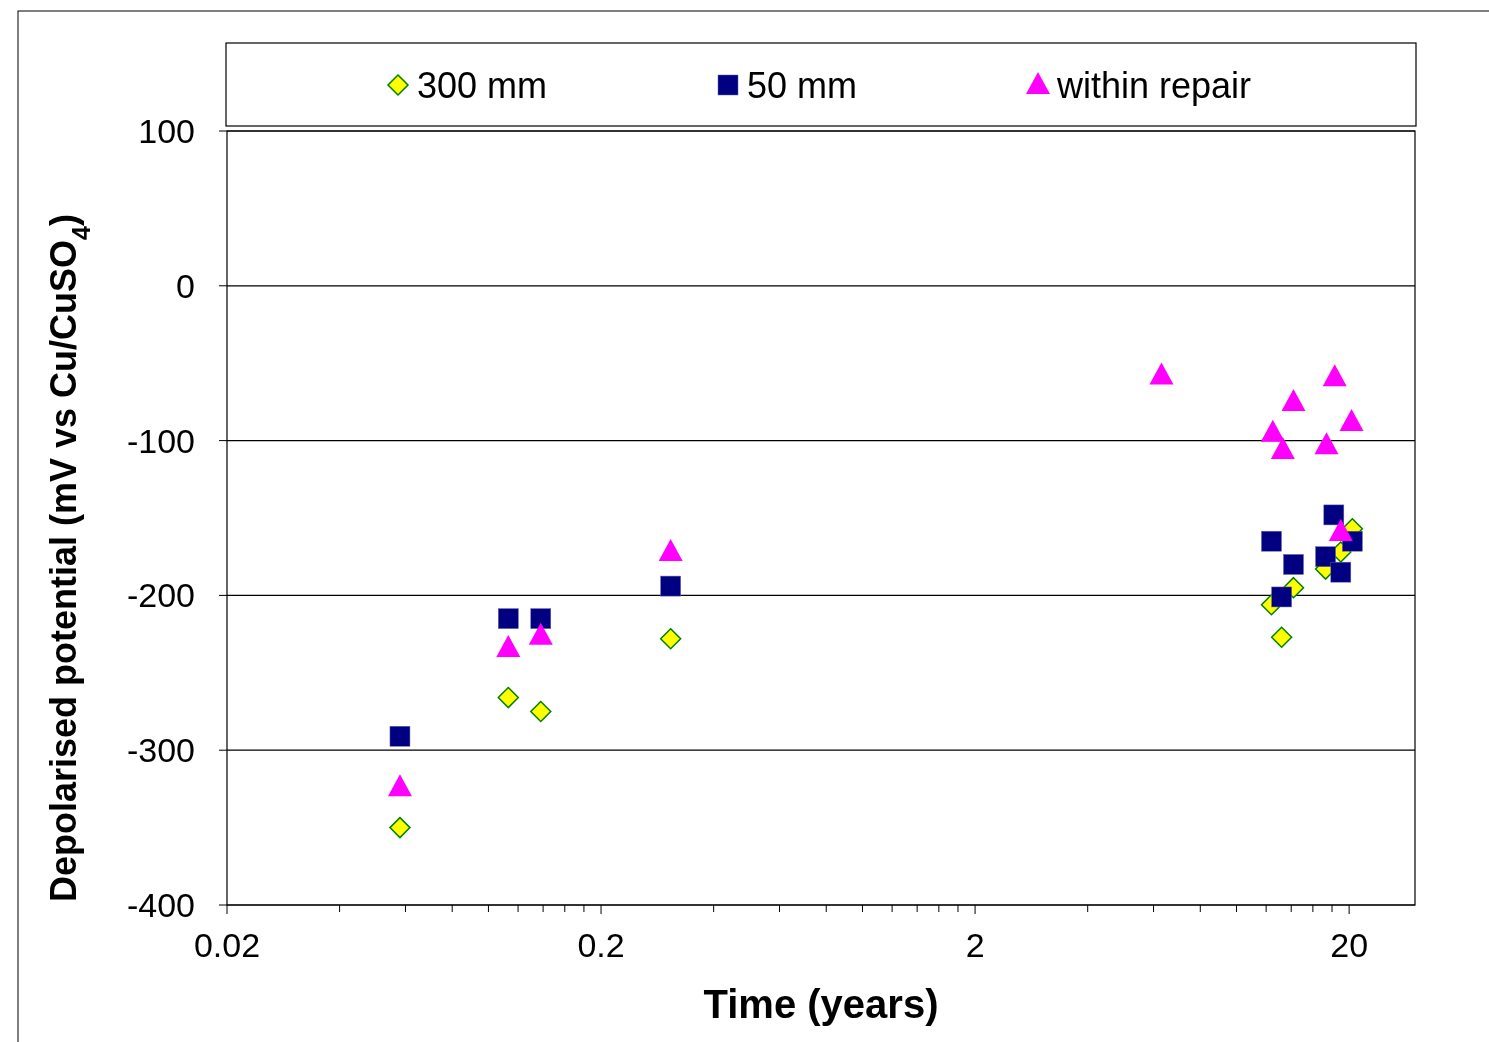 This screenshot has height=1042, width=1489. Describe the element at coordinates (160, 904) in the screenshot. I see `y-tick-label: -400` at that location.